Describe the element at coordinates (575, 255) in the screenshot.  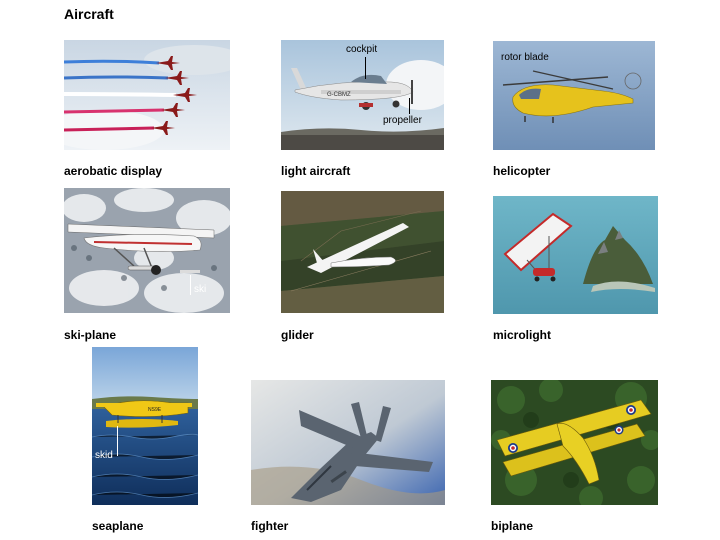
I see `microlight-photo` at that location.